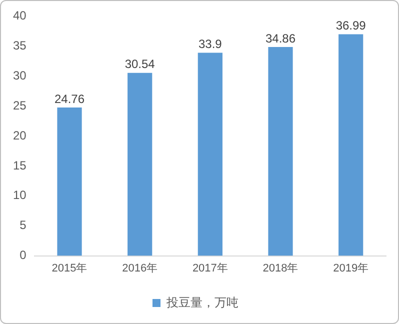 This screenshot has width=399, height=324. Describe the element at coordinates (19, 135) in the screenshot. I see `y-tick-label: 20` at that location.